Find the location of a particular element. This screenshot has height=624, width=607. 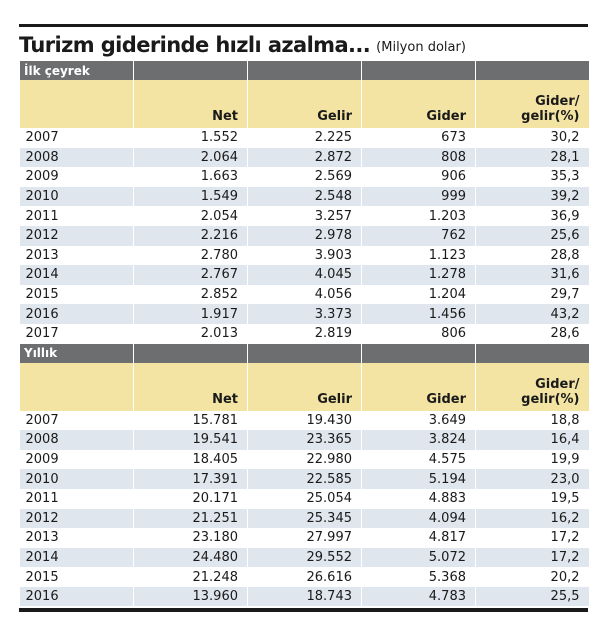

cell-net: 2.216 is located at coordinates (190, 235).